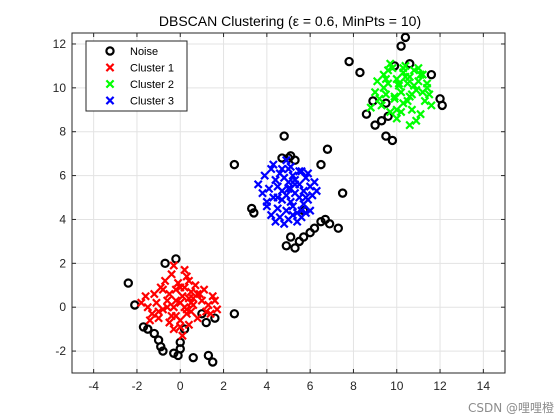 The height and width of the screenshot is (420, 560). Describe the element at coordinates (60, 44) in the screenshot. I see `y-tick-label: 12` at that location.